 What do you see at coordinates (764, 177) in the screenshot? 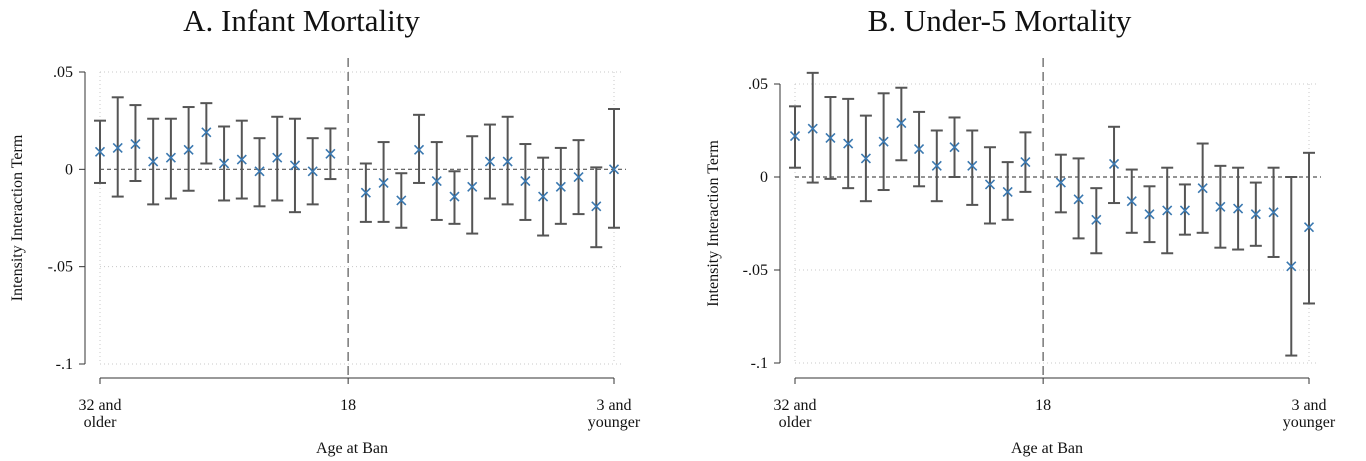
I see `y-tick-label: 0` at bounding box center [764, 177].